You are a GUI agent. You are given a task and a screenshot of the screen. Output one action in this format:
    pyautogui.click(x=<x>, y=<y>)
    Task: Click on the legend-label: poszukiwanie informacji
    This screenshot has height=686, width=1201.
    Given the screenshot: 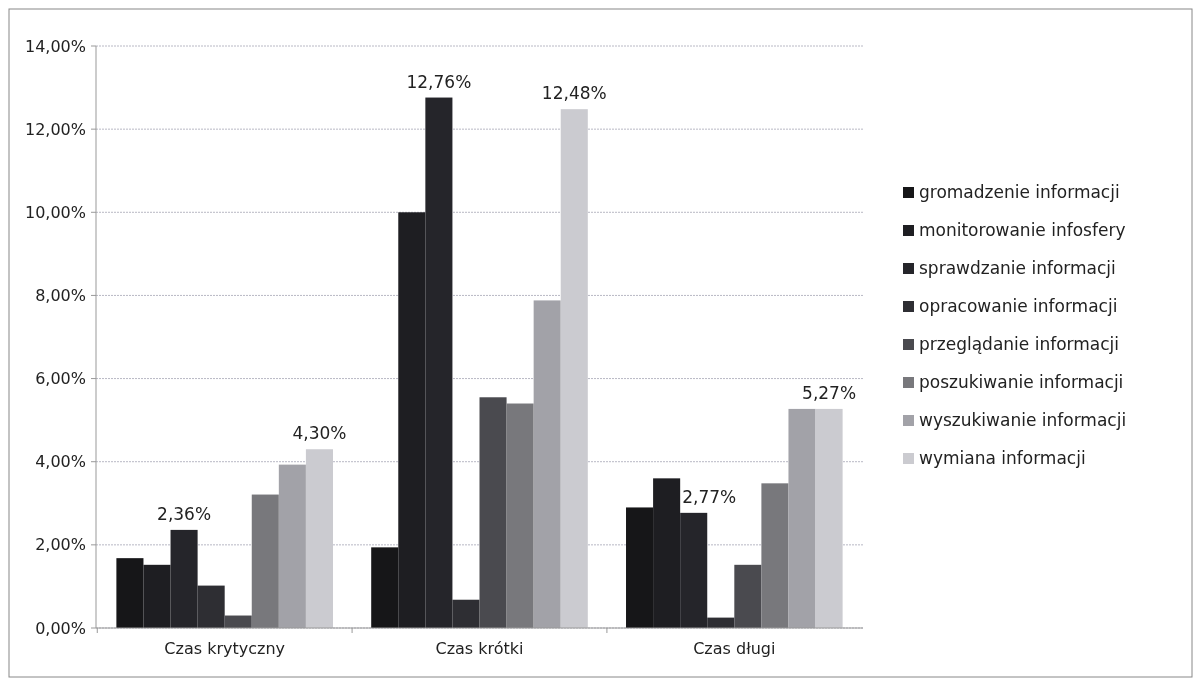 What is the action you would take?
    pyautogui.click(x=1021, y=382)
    